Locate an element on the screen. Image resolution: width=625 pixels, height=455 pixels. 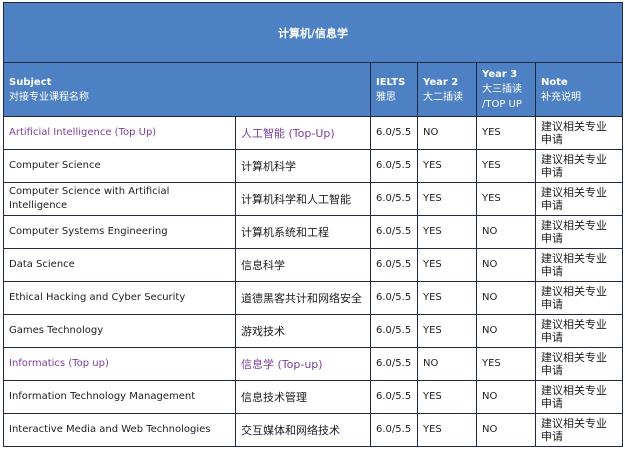
subject-cn-cell: 道德黑客共计和网络安全 is located at coordinates (303, 298).